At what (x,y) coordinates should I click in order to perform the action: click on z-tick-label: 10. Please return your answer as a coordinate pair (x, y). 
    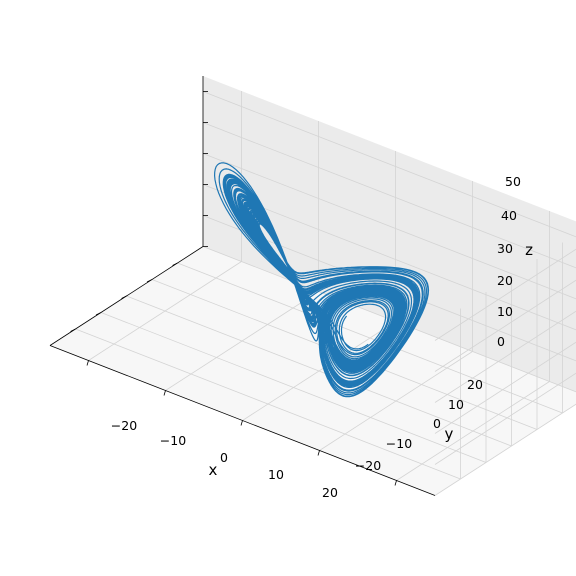
    Looking at the image, I should click on (505, 311).